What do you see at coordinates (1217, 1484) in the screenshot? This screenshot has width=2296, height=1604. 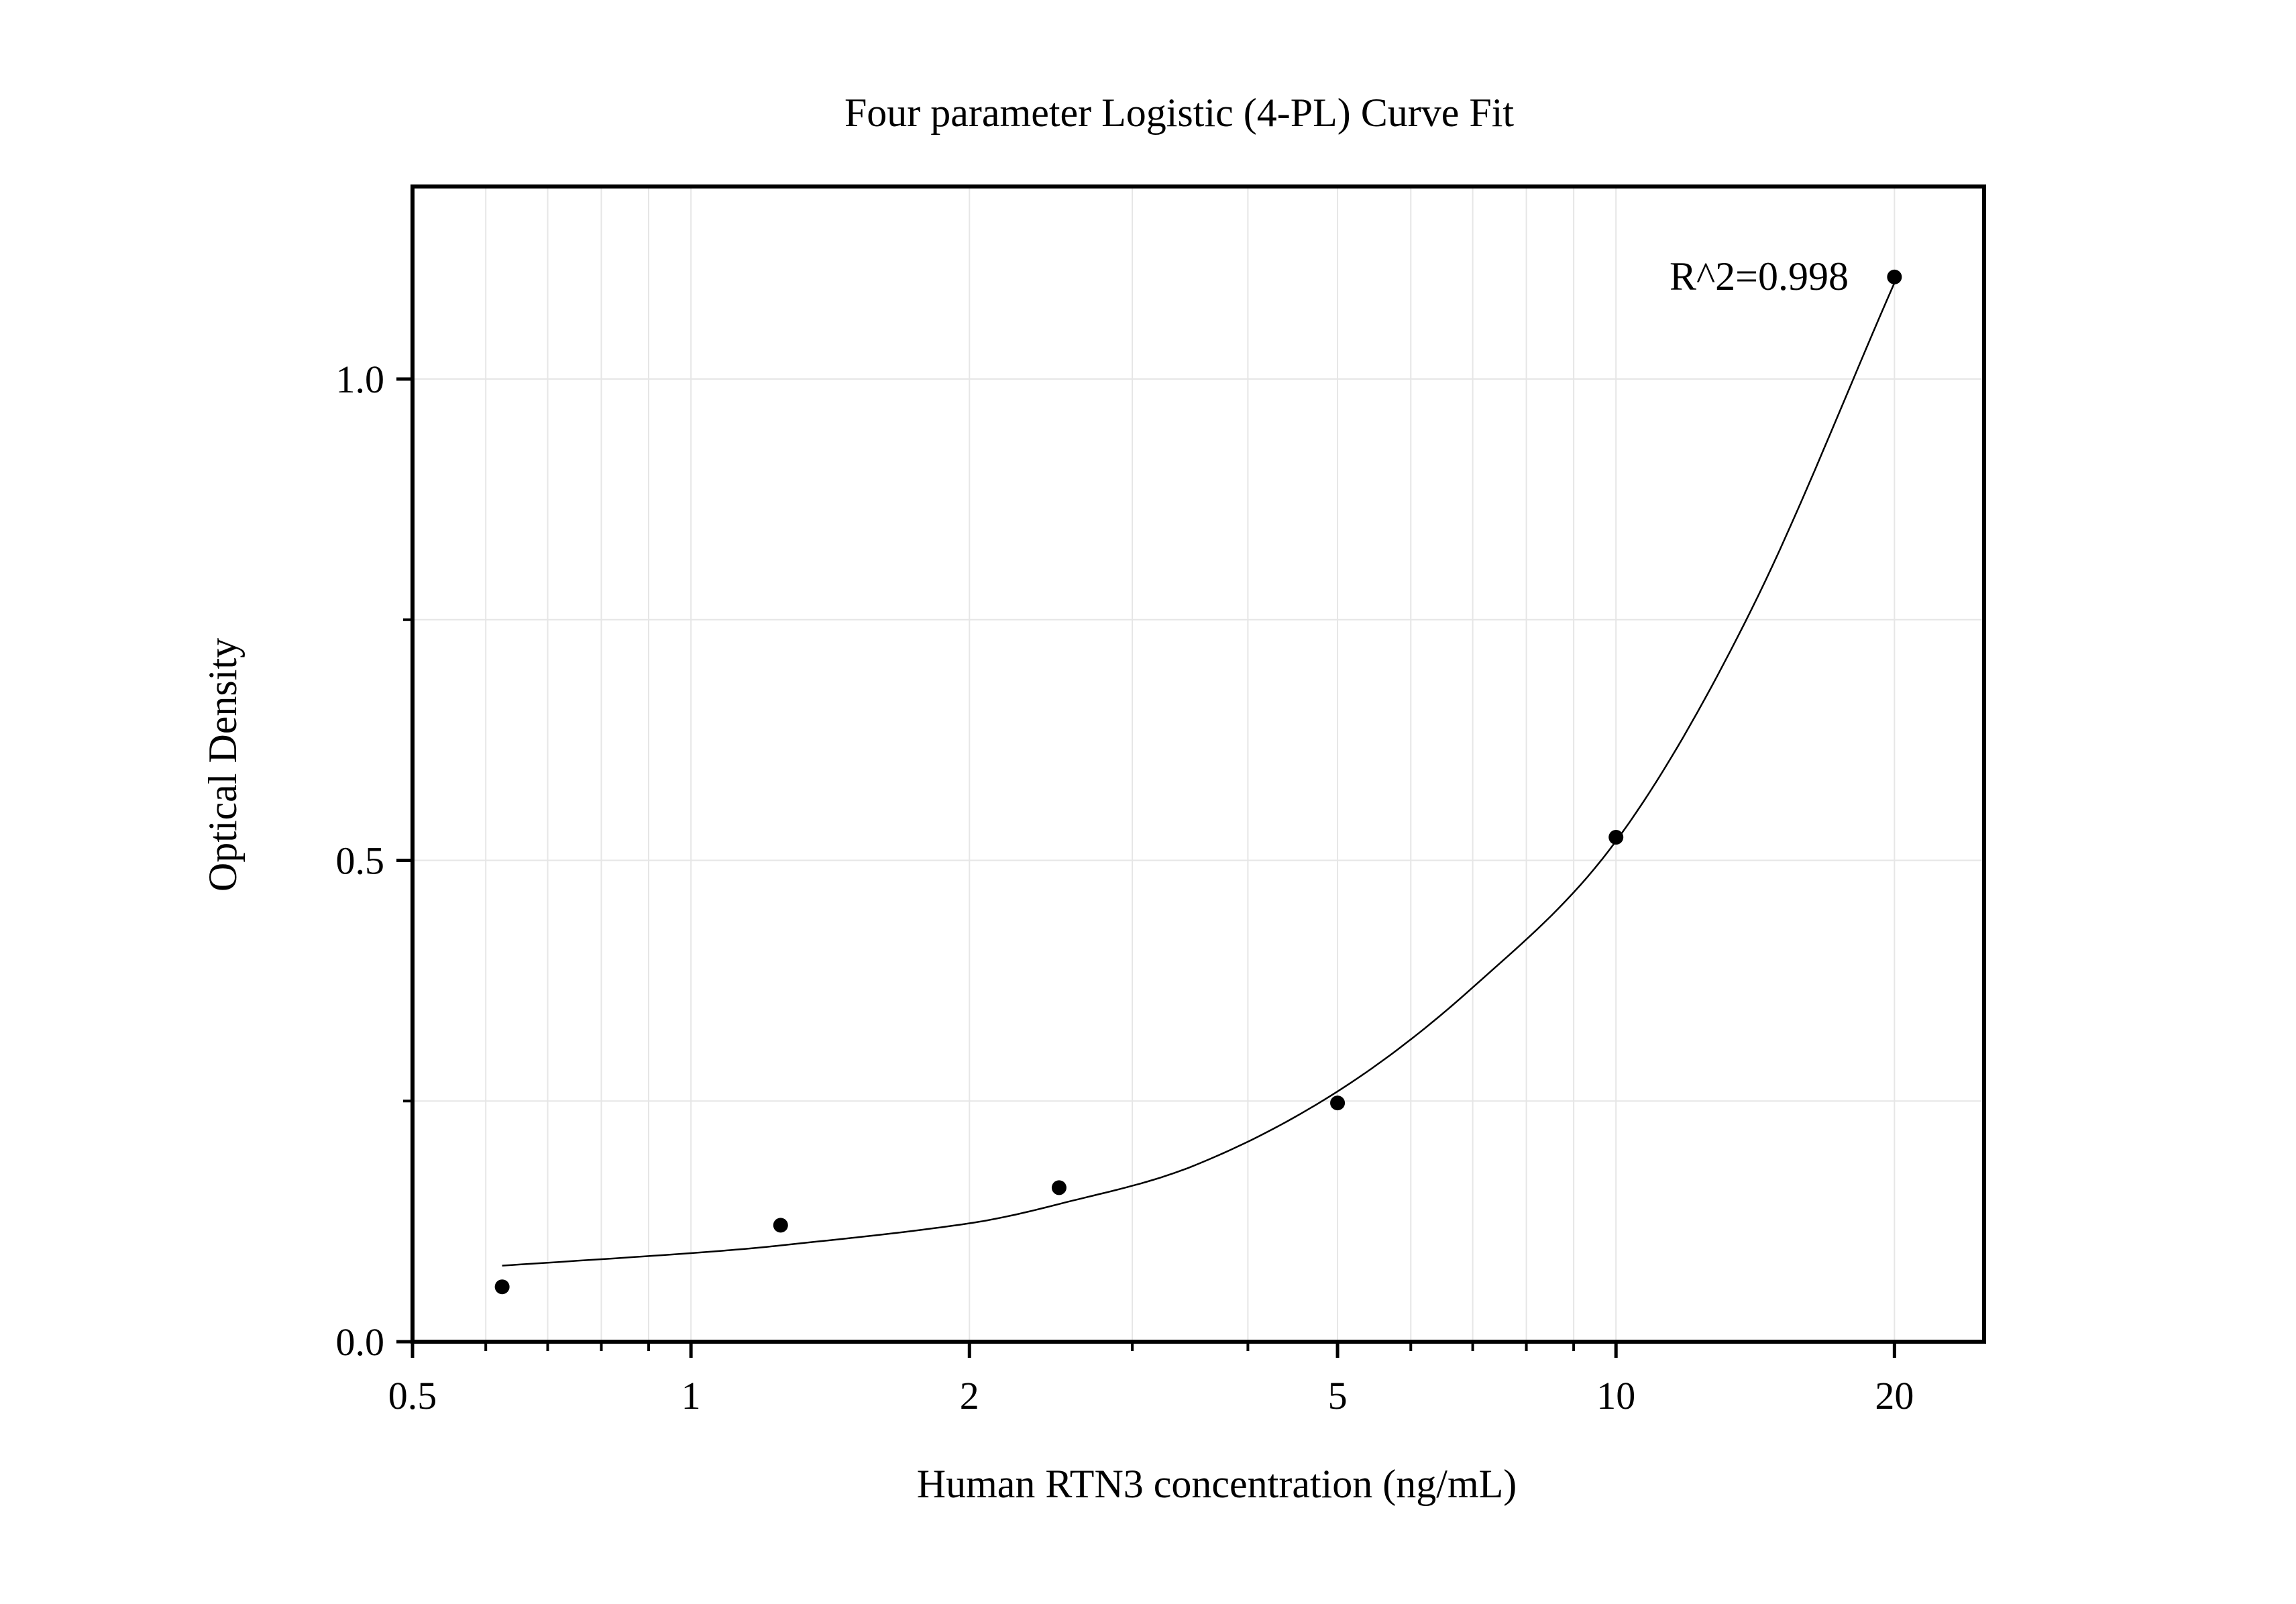 I see `x-axis-label: Human RTN3 concentration (ng/mL)` at bounding box center [1217, 1484].